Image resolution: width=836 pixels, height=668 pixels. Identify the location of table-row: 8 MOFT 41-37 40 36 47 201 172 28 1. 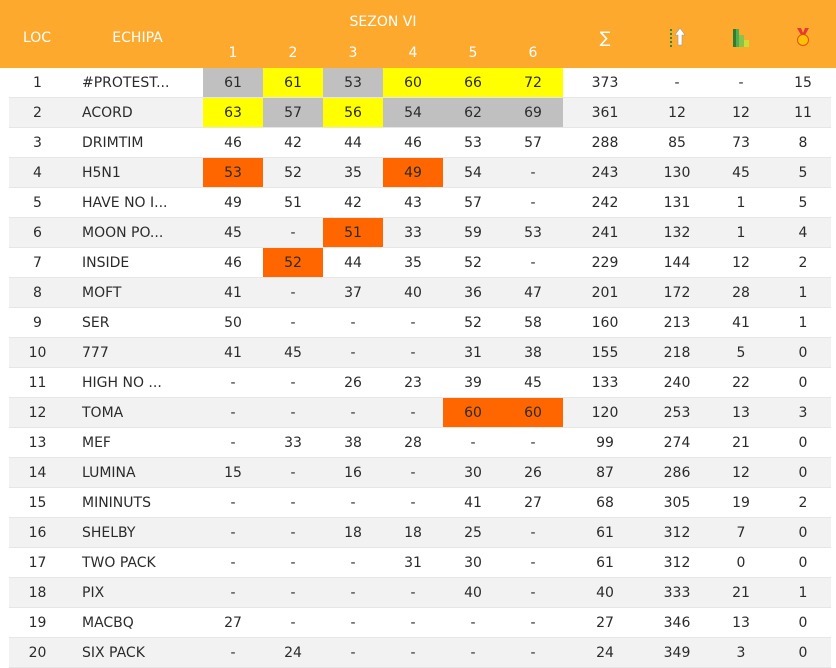
(420, 292).